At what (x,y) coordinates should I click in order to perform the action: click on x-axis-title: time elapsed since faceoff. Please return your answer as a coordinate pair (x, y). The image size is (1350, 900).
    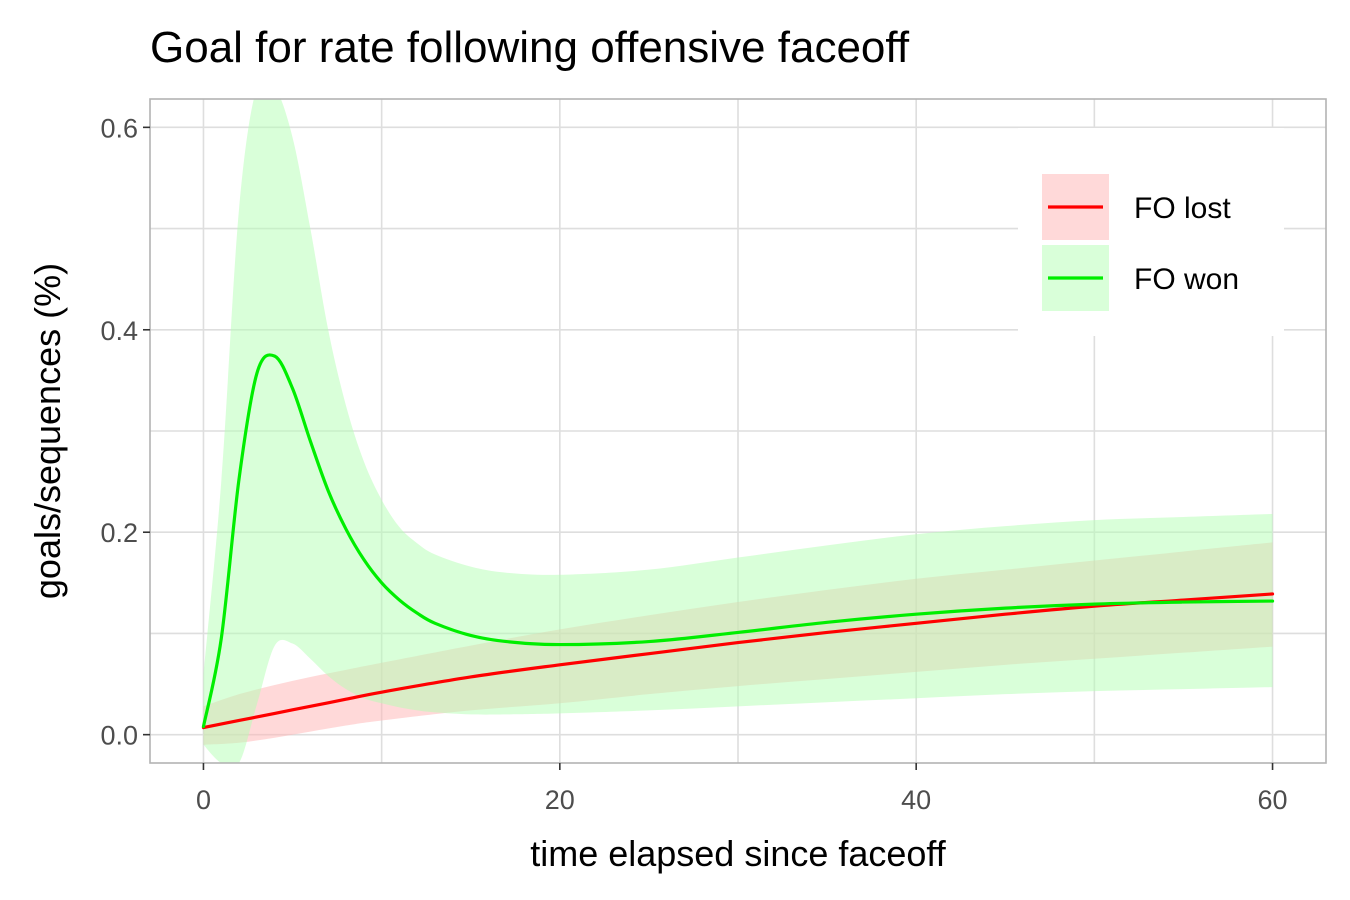
    Looking at the image, I should click on (738, 853).